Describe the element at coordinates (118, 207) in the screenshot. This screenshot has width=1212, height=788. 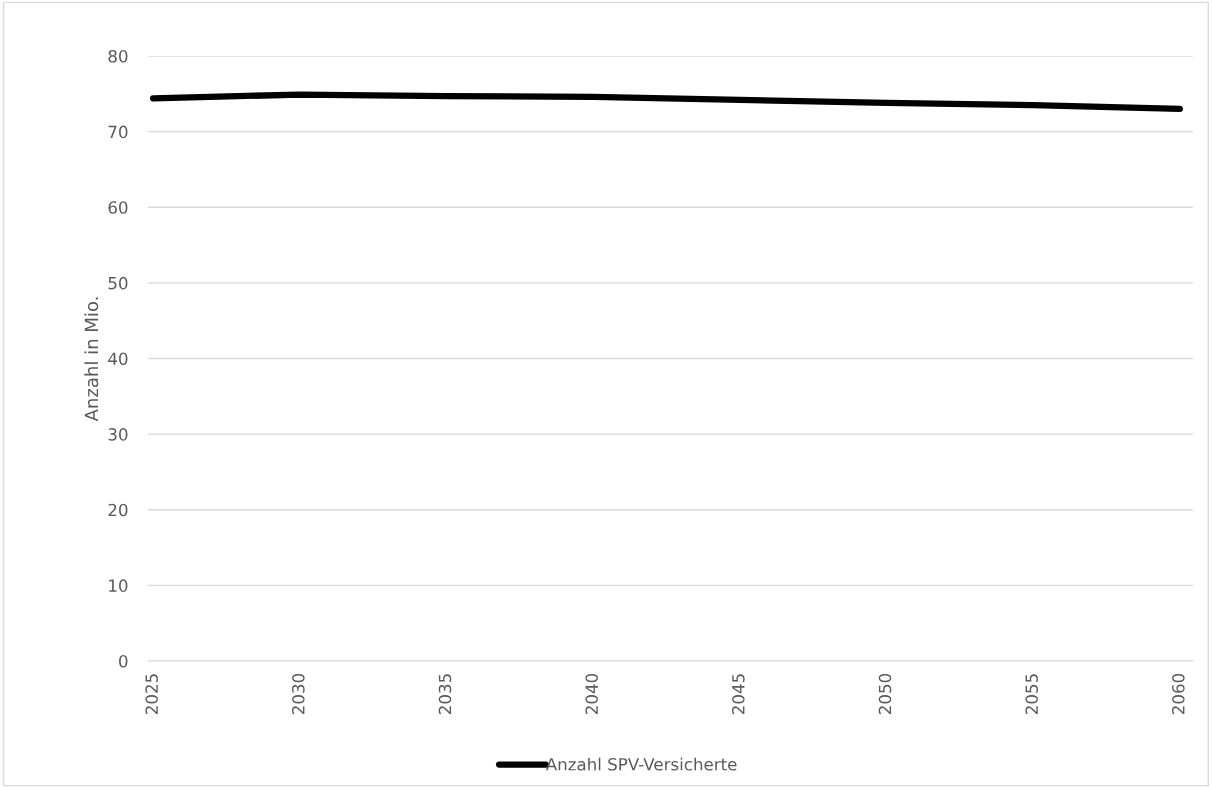
I see `y-tick-label: 60` at that location.